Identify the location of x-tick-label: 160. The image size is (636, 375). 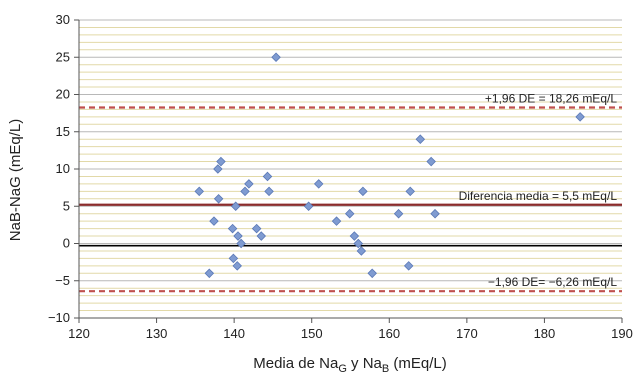
(389, 333).